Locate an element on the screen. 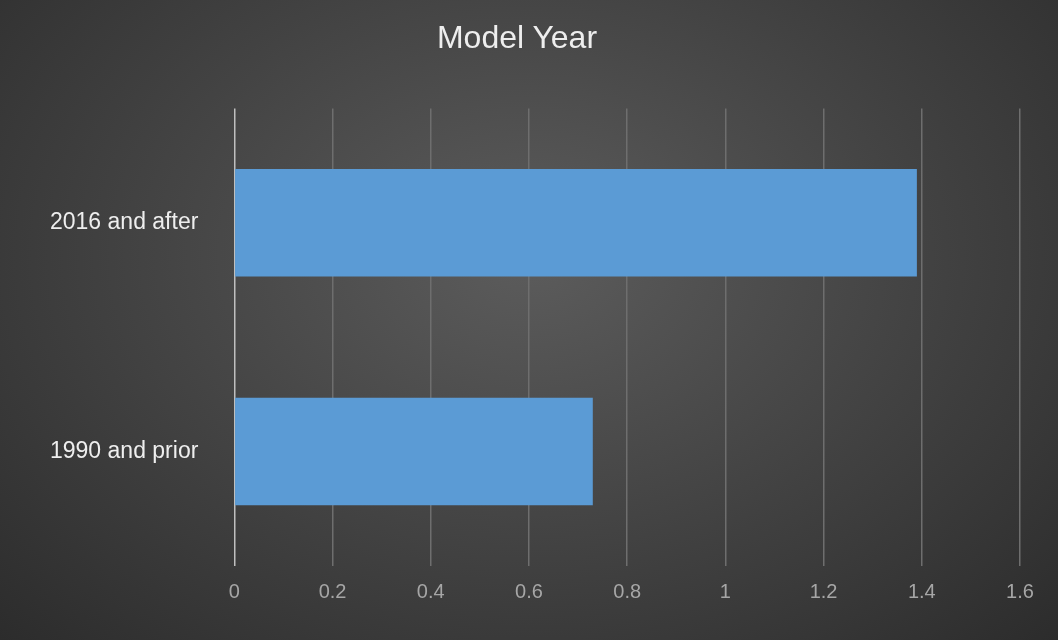 The image size is (1058, 640). x-tick-label: 1.2 is located at coordinates (823, 590).